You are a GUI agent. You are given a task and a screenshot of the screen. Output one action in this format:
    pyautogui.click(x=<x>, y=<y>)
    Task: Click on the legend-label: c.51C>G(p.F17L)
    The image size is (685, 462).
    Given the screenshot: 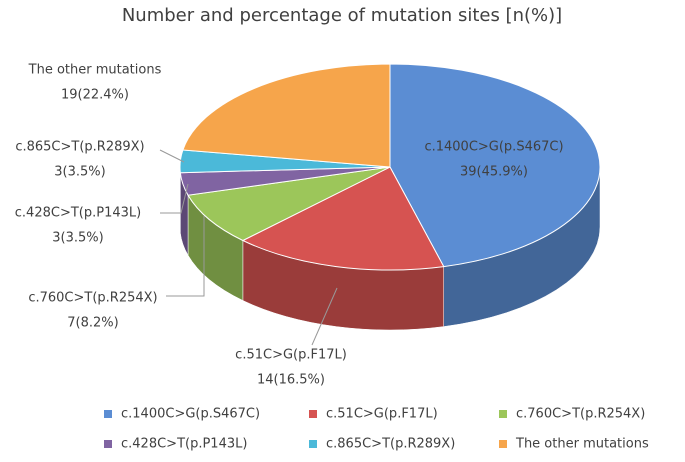 What is the action you would take?
    pyautogui.click(x=382, y=414)
    